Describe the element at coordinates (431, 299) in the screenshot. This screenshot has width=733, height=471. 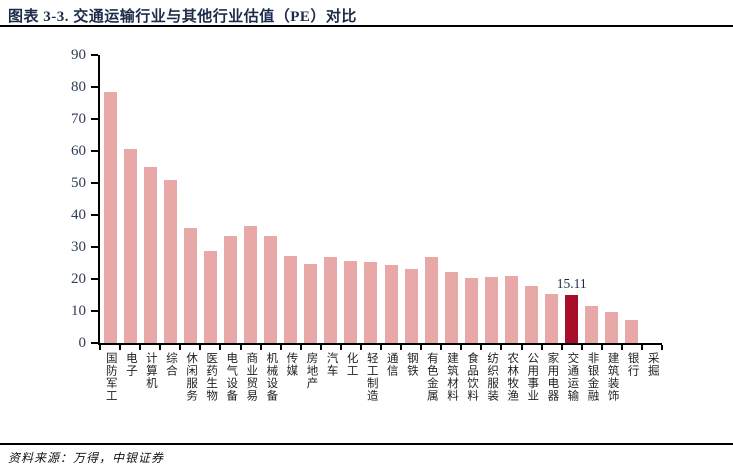
I see `bar-有色金属` at that location.